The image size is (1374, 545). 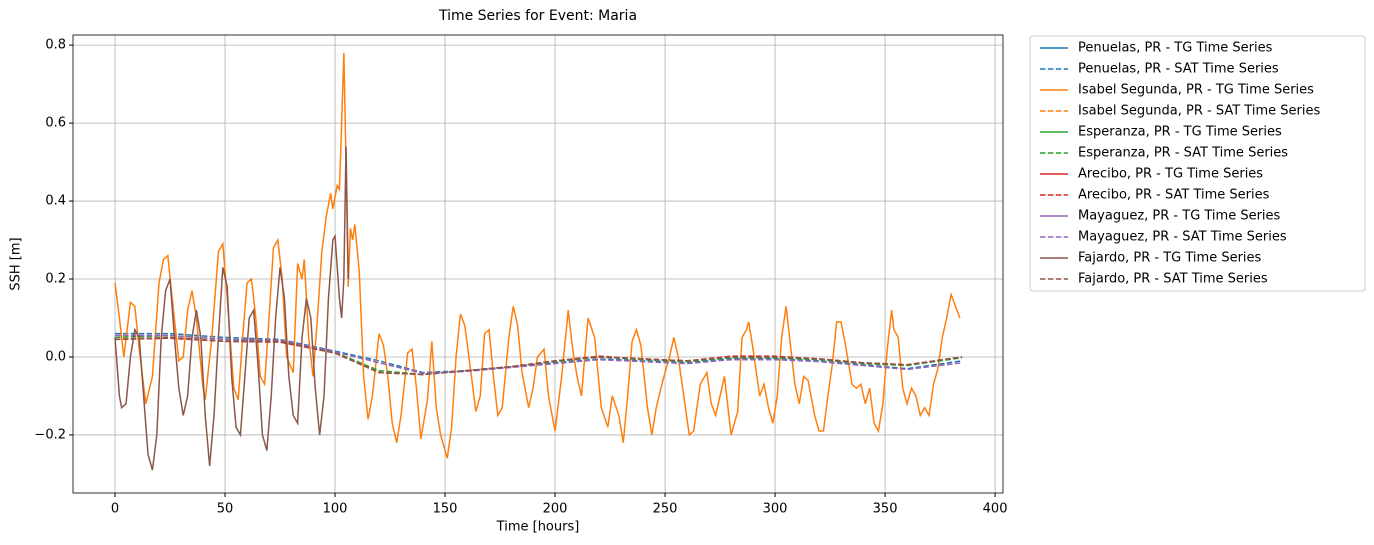 What do you see at coordinates (538, 527) in the screenshot?
I see `x-axis-label: Time [hours]` at bounding box center [538, 527].